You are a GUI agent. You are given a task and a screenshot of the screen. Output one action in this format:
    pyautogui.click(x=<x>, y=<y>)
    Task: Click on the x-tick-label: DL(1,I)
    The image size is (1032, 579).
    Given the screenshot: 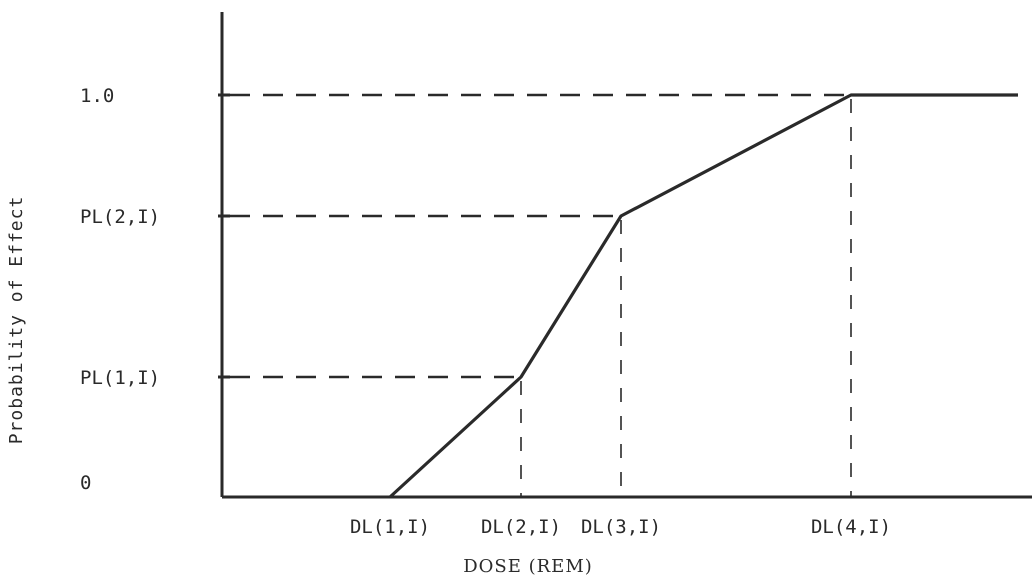 What is the action you would take?
    pyautogui.click(x=390, y=527)
    